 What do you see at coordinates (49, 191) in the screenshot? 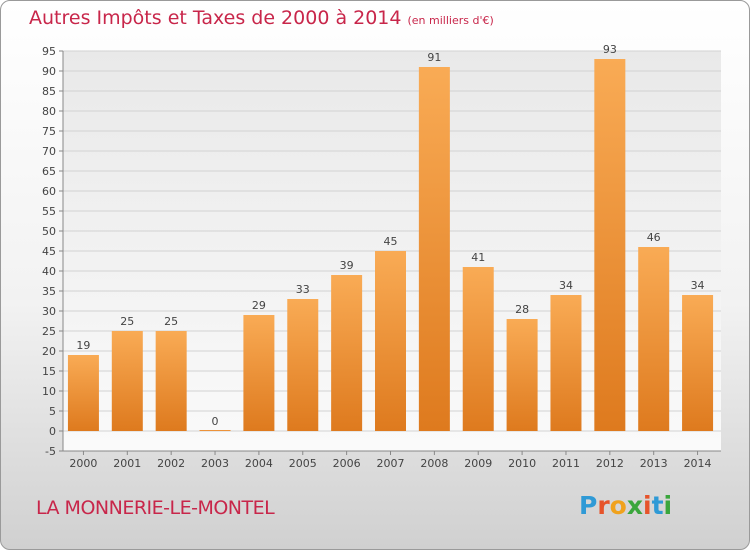
I see `y-tick-label: 60` at bounding box center [49, 191].